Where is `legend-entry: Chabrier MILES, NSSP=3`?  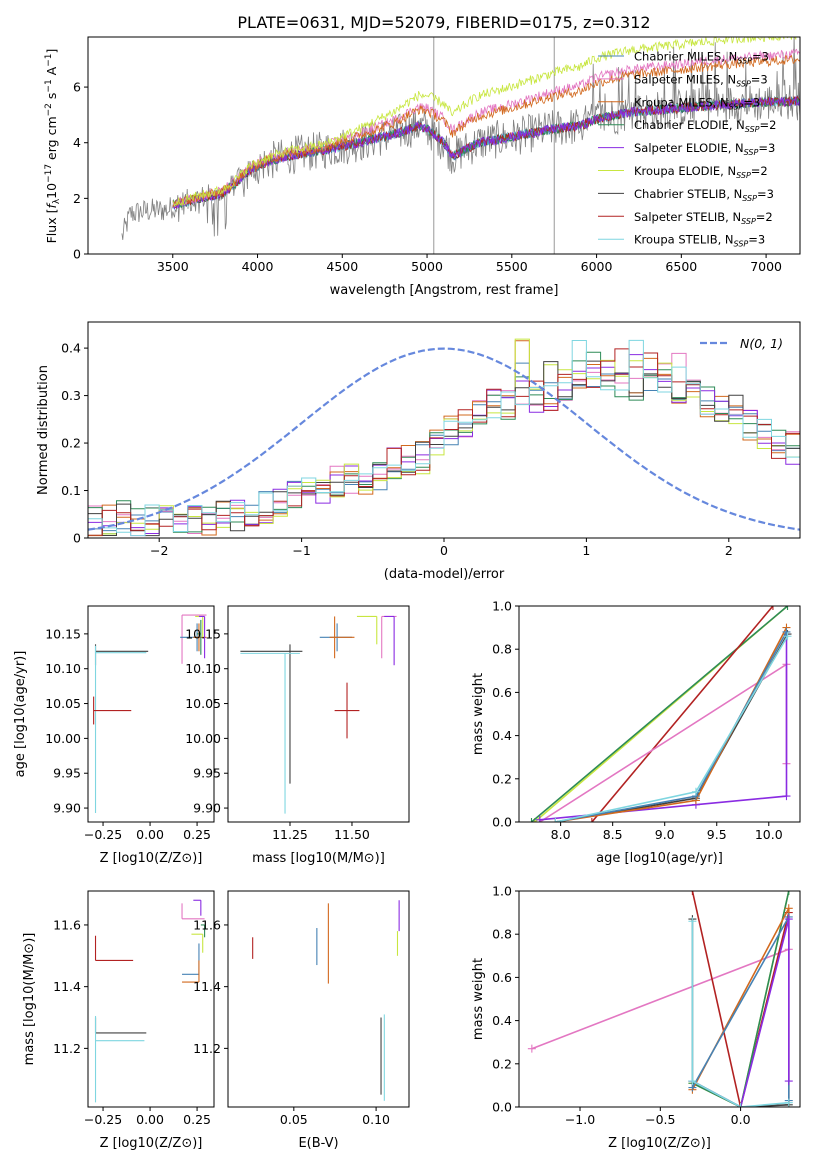 legend-entry: Chabrier MILES, NSSP=3 is located at coordinates (701, 58).